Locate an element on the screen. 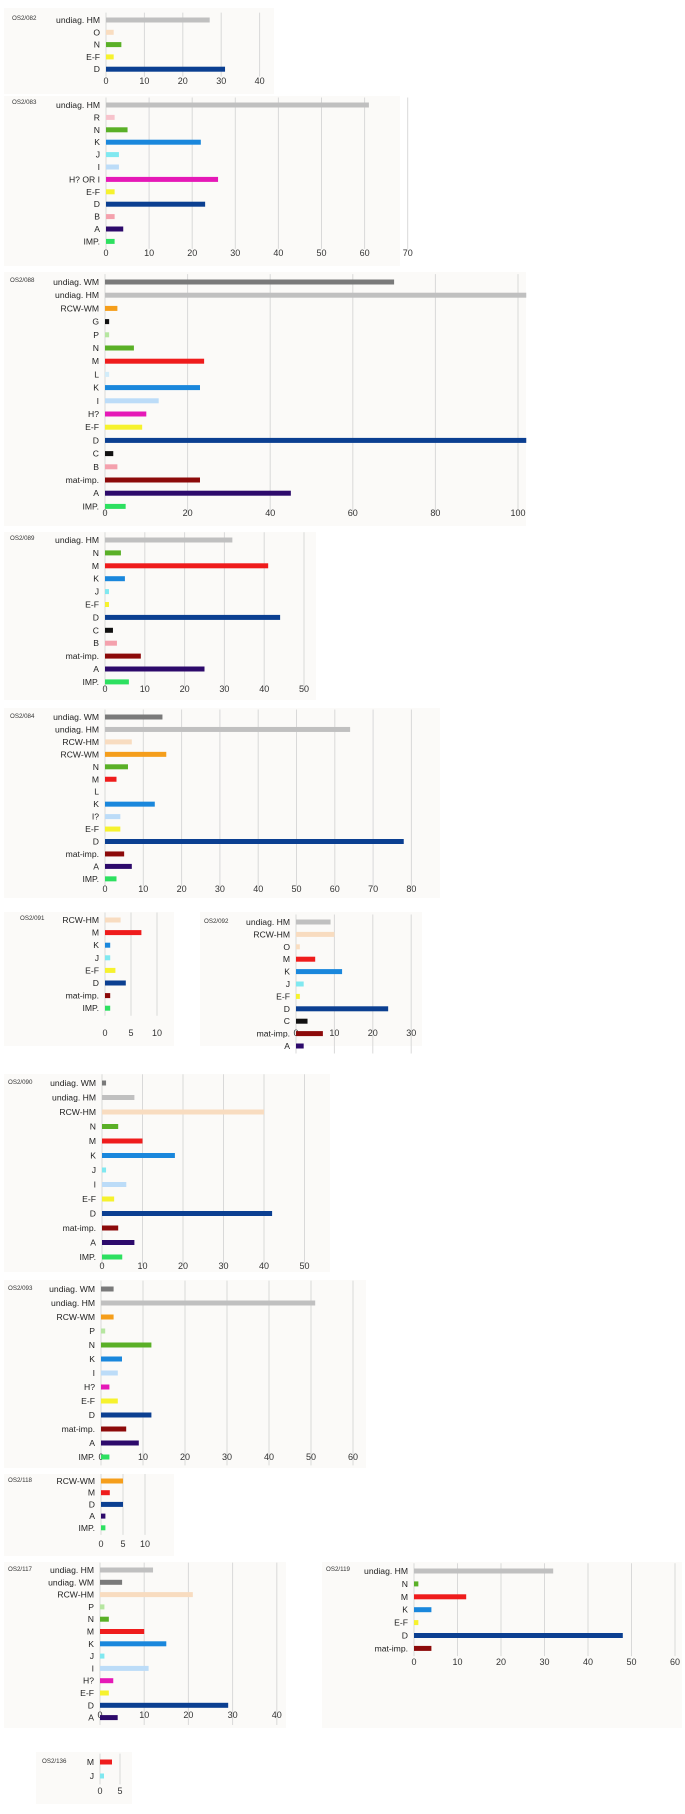 Image resolution: width=685 pixels, height=1814 pixels. category-label: C is located at coordinates (96, 630).